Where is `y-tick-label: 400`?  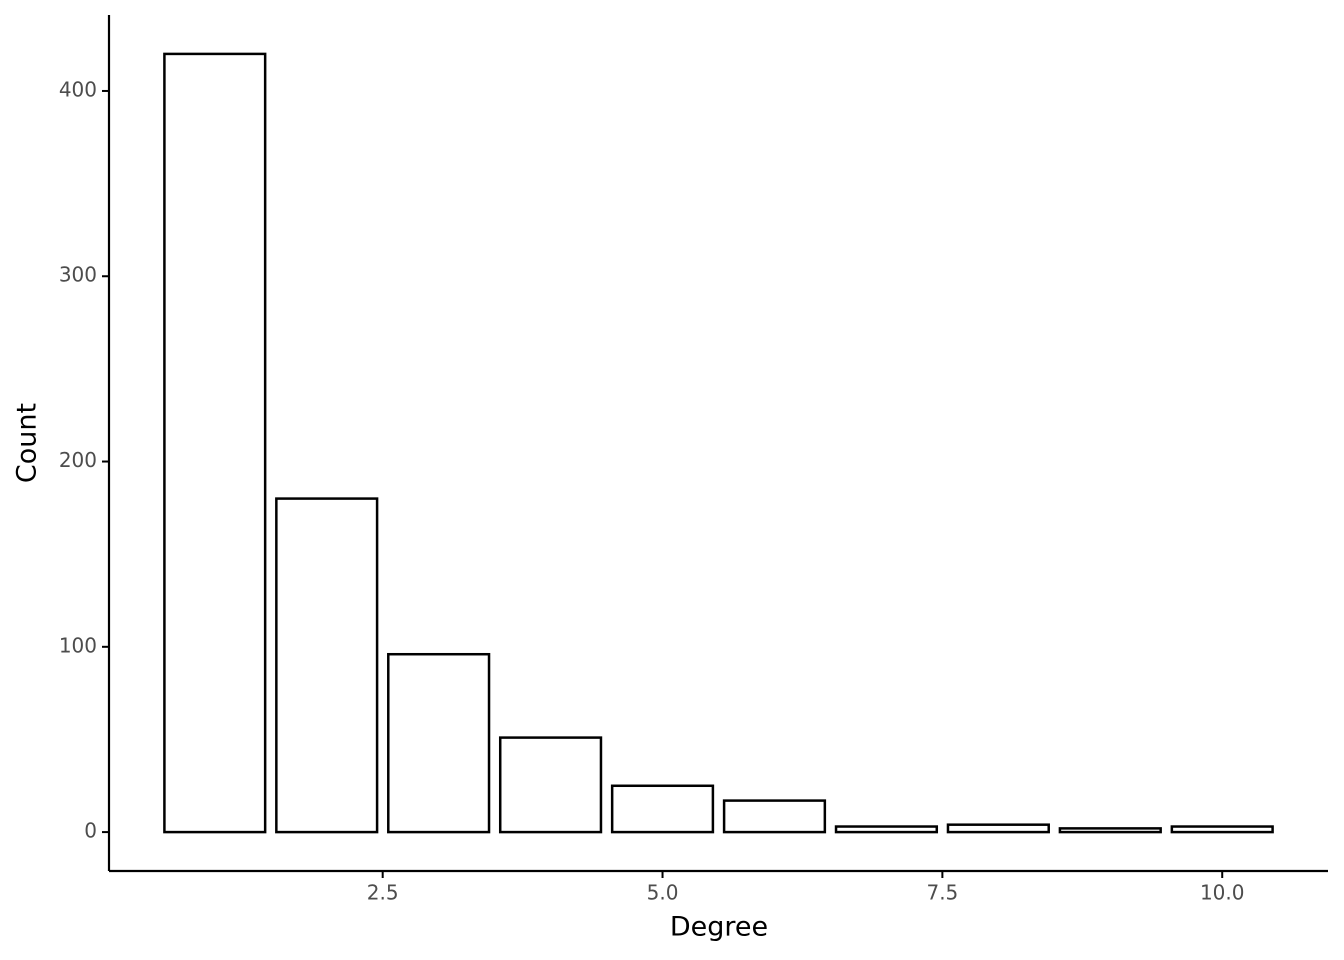 y-tick-label: 400 is located at coordinates (78, 89).